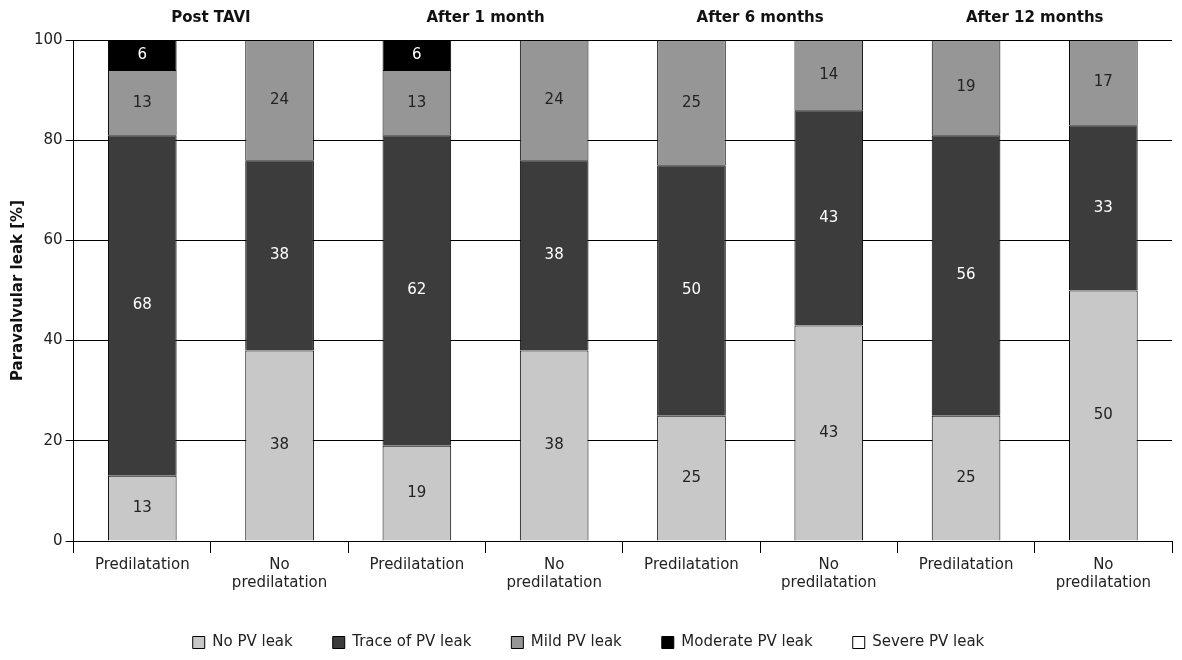  I want to click on y-tick-label: 100, so click(48, 38).